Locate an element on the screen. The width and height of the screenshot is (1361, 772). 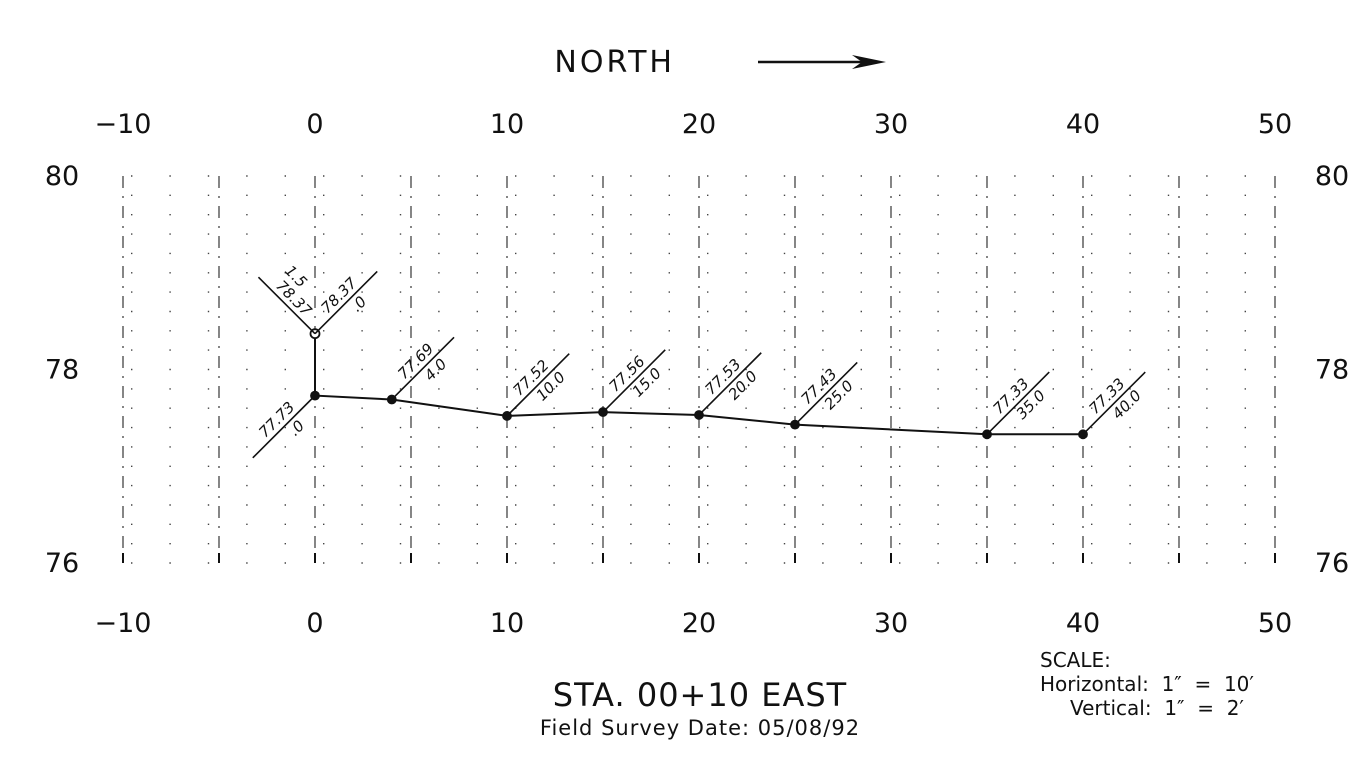
y-tick-label-left: 78 is located at coordinates (62, 370).